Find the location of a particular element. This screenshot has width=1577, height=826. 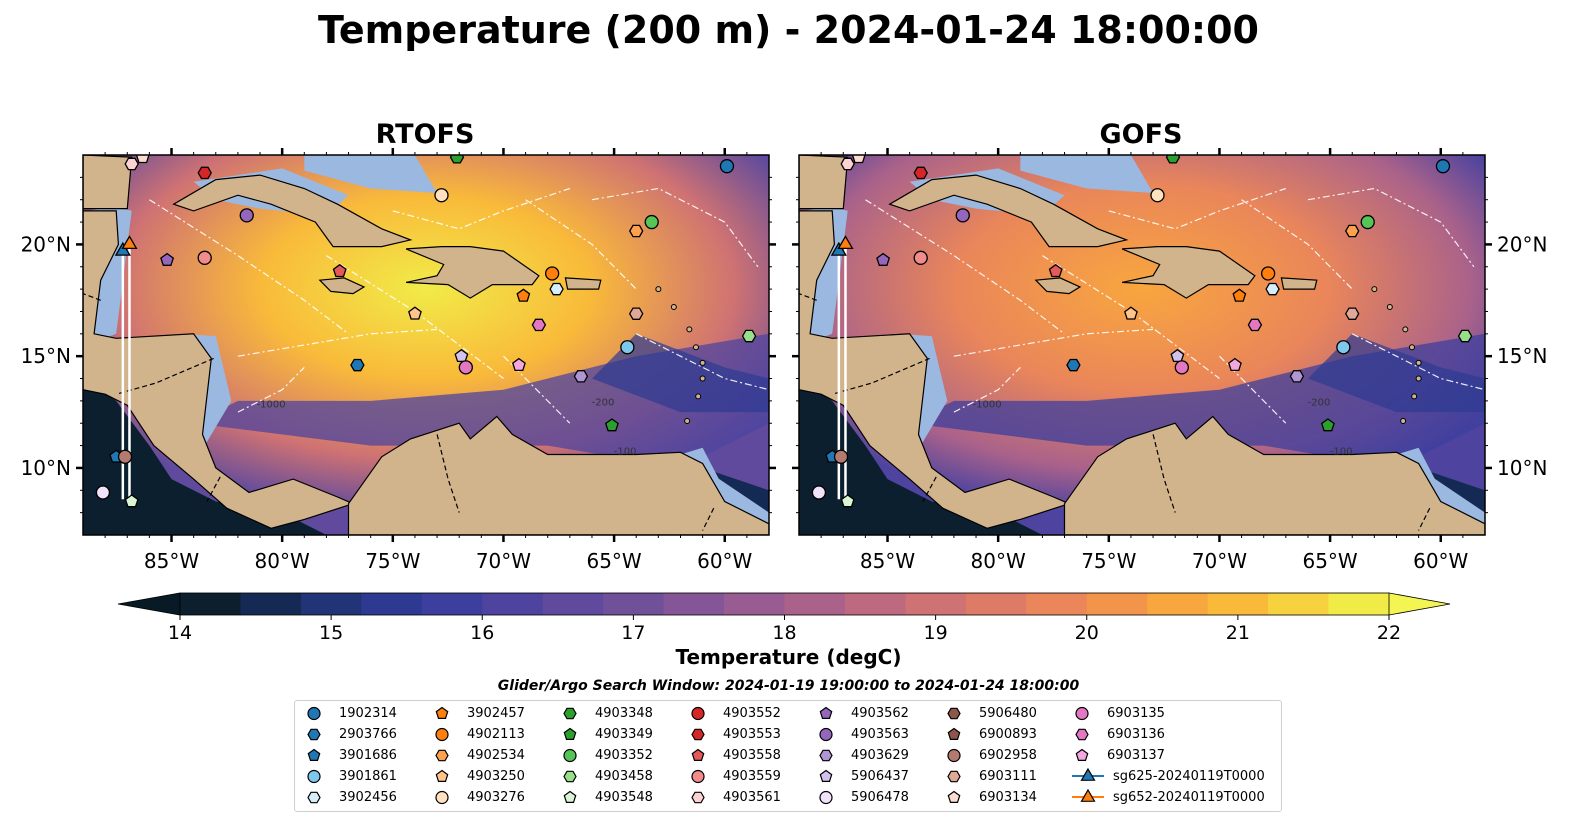

cool-water-core is located at coordinates (1396, 373).